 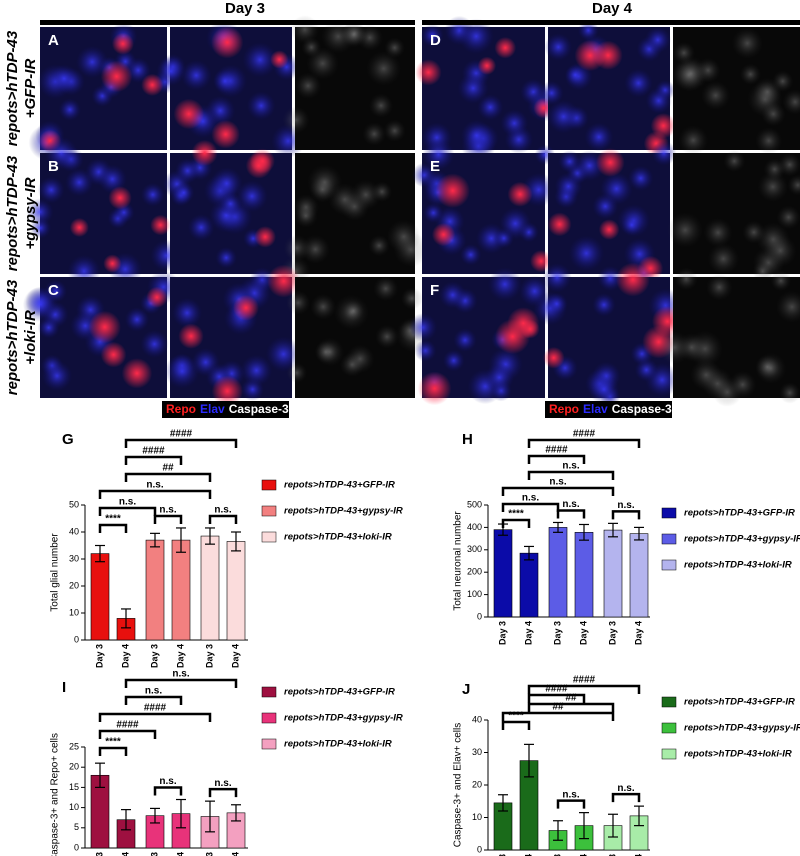 What do you see at coordinates (259, 409) in the screenshot?
I see `channel-legend: Caspase-3` at bounding box center [259, 409].